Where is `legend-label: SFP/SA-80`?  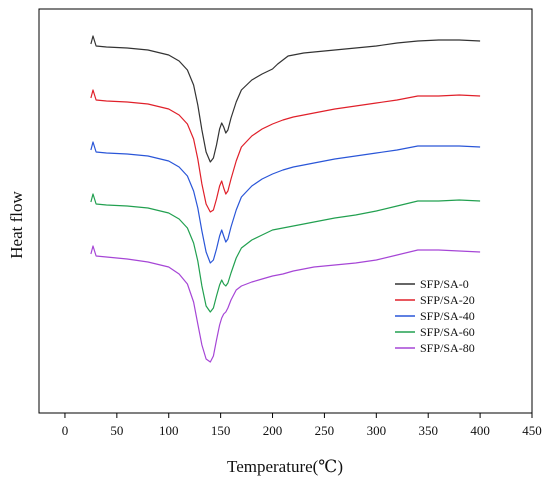
legend-label: SFP/SA-80 is located at coordinates (447, 348).